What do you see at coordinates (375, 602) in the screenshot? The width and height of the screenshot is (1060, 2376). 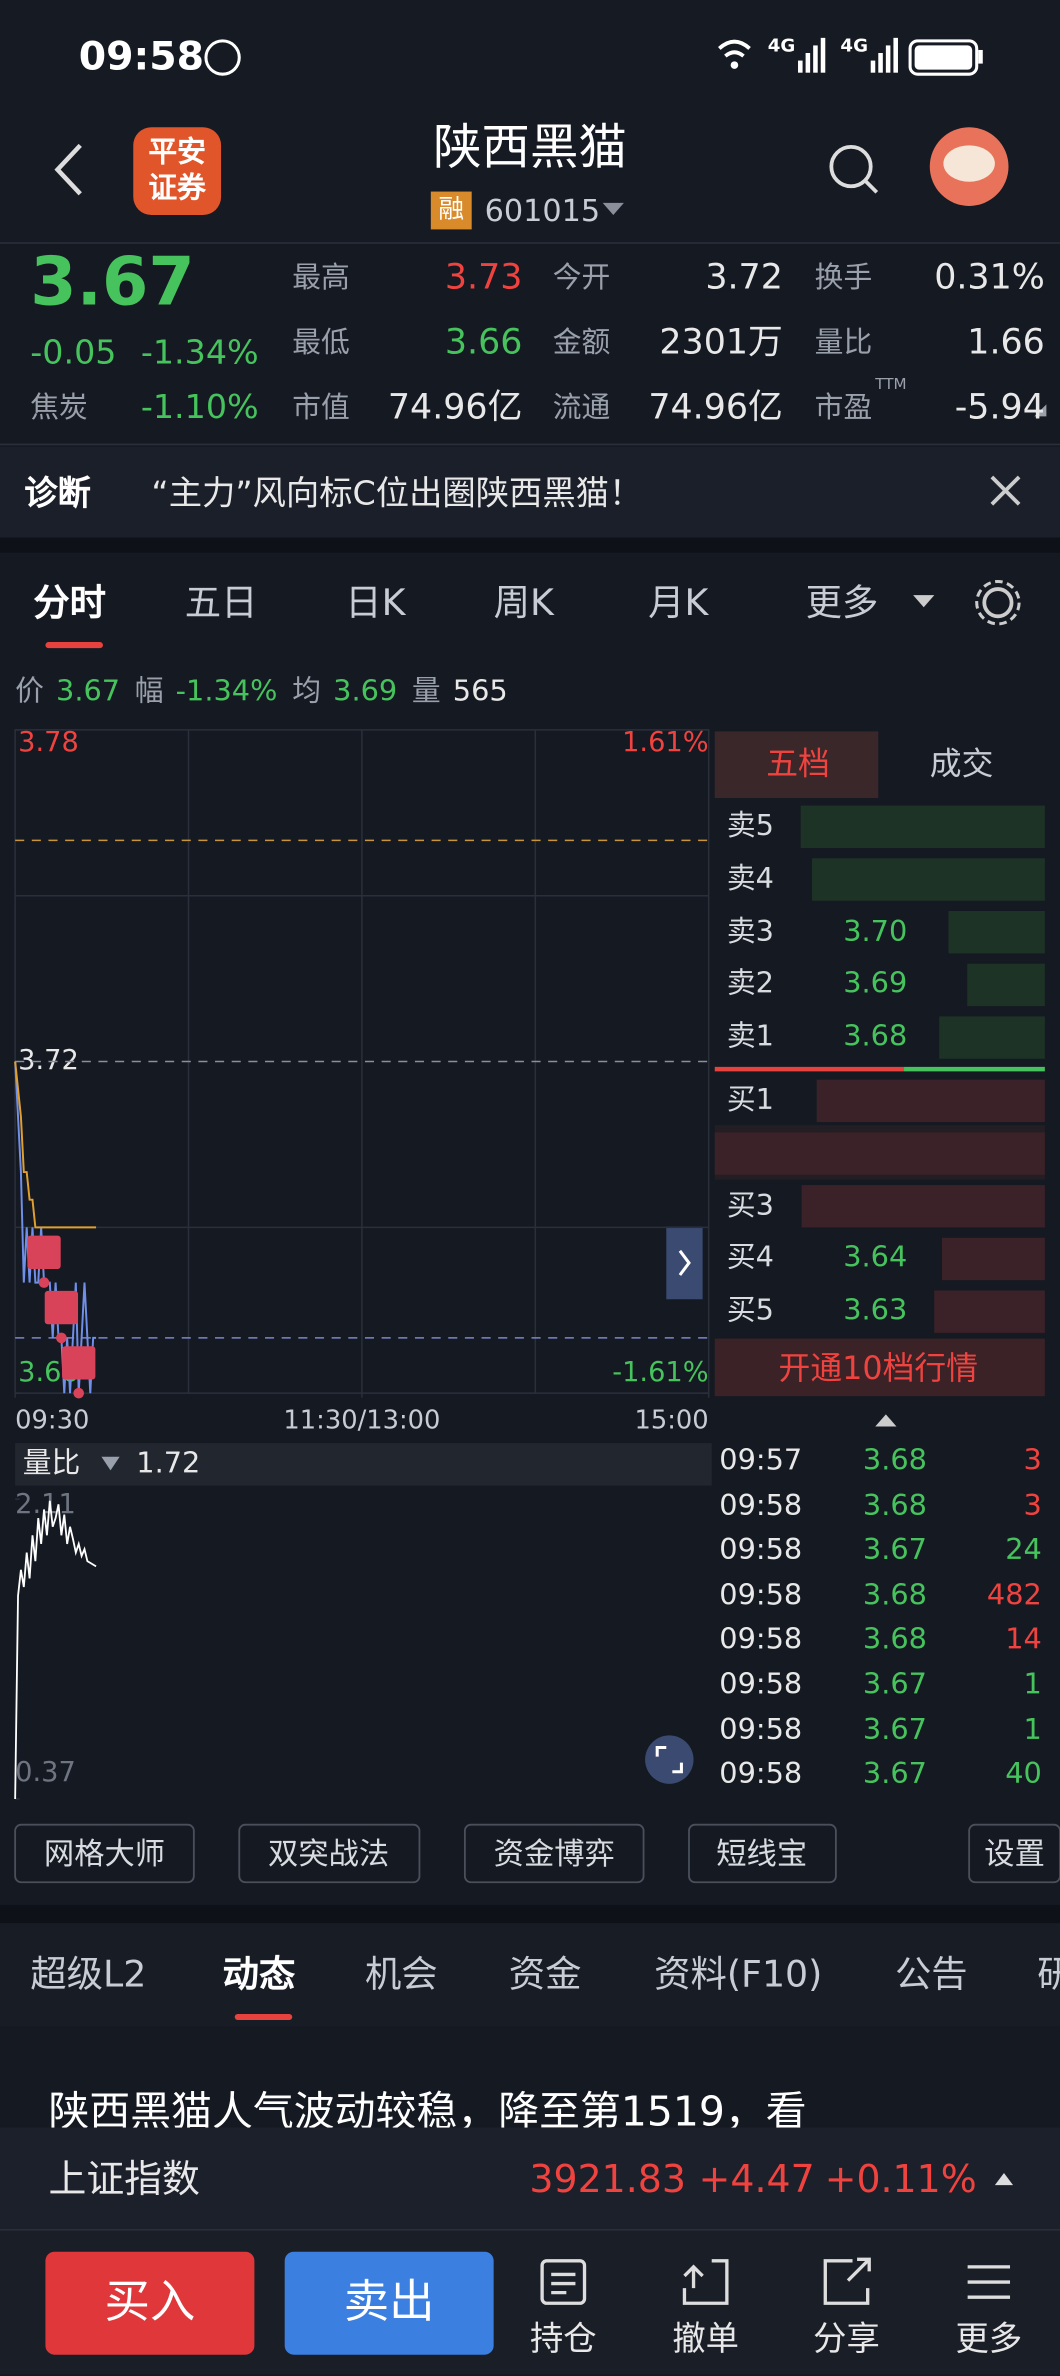 I see `period-tab: 日K` at bounding box center [375, 602].